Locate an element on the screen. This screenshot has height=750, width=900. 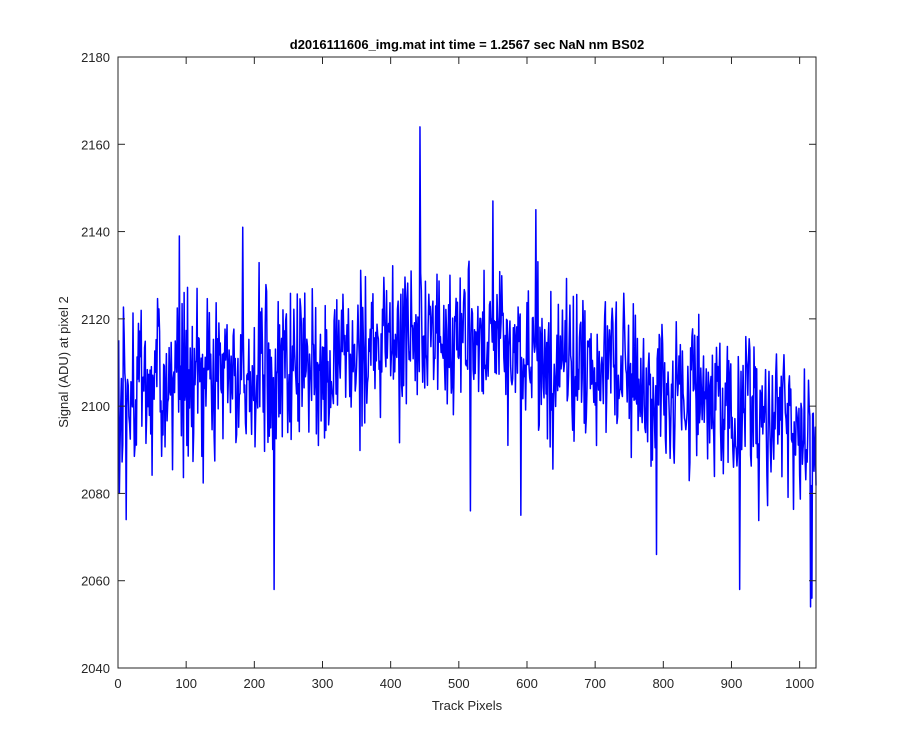
x-tick-label: 400 is located at coordinates (391, 683).